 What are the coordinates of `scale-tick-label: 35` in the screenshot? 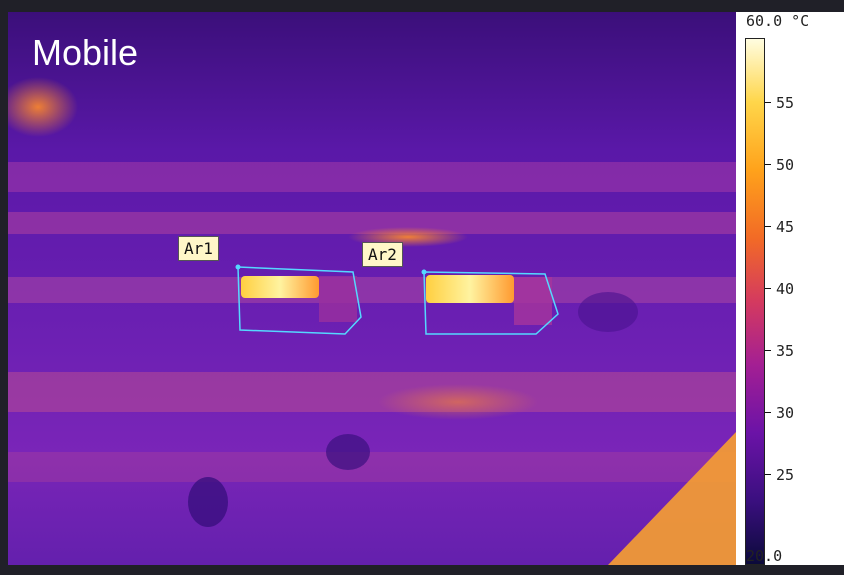 It's located at (785, 351).